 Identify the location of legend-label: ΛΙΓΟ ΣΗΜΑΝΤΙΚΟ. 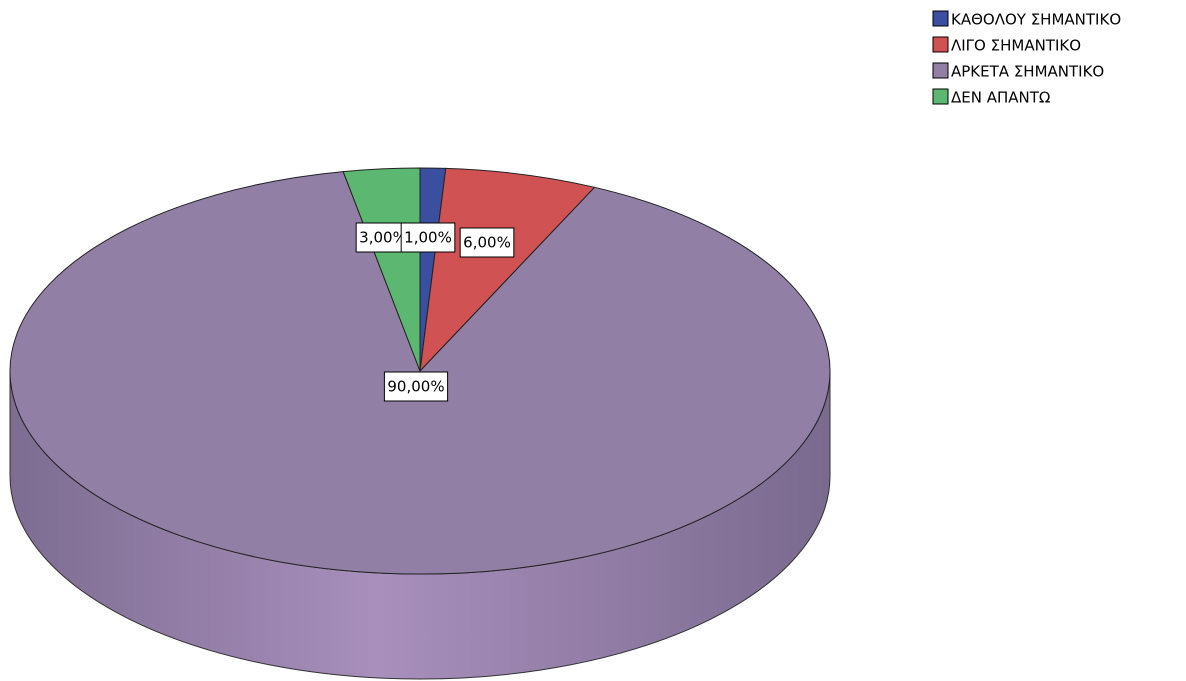
(1016, 46).